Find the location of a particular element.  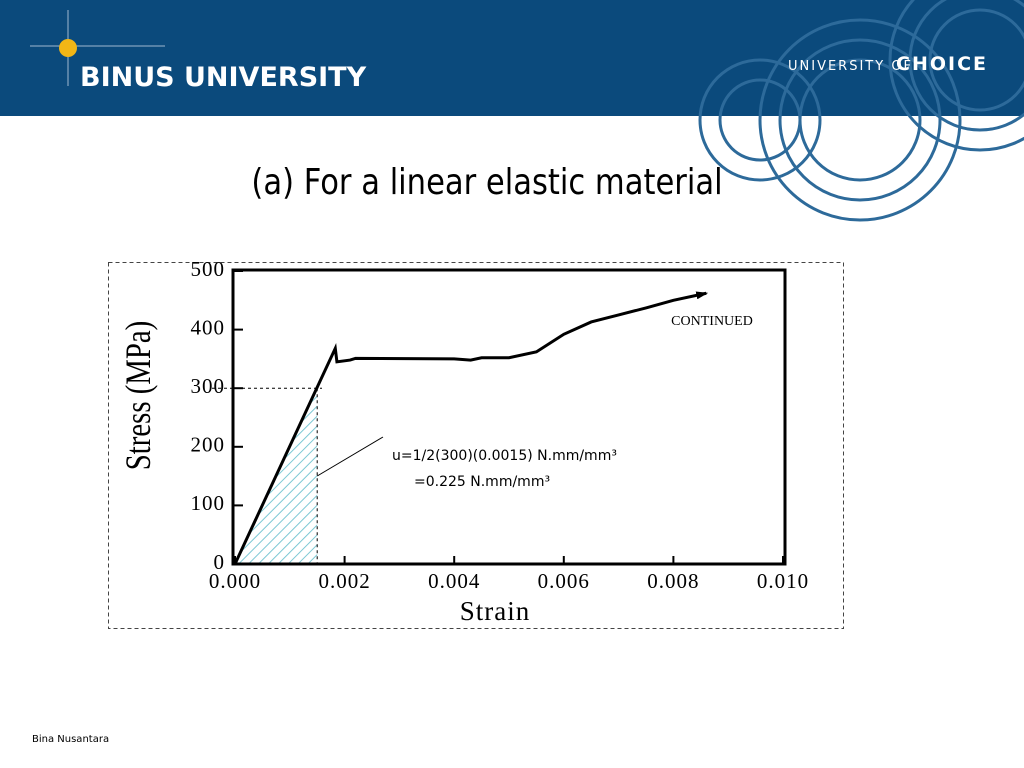

annotation: =0.225 N.mm/mm³ is located at coordinates (482, 482).